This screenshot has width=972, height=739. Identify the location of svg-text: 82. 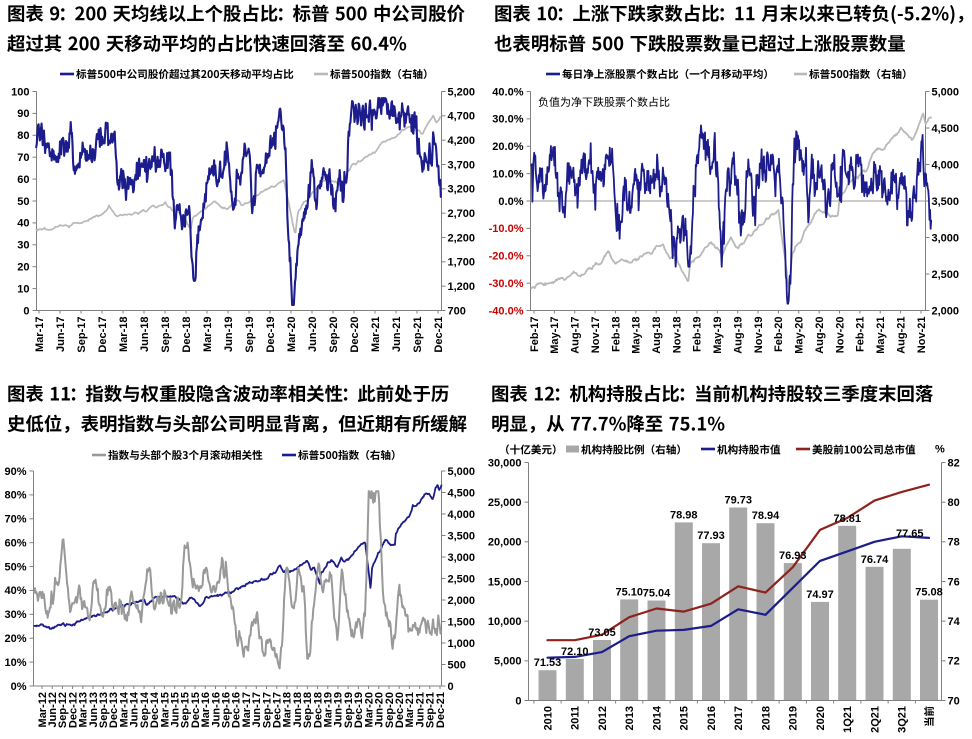
(954, 463).